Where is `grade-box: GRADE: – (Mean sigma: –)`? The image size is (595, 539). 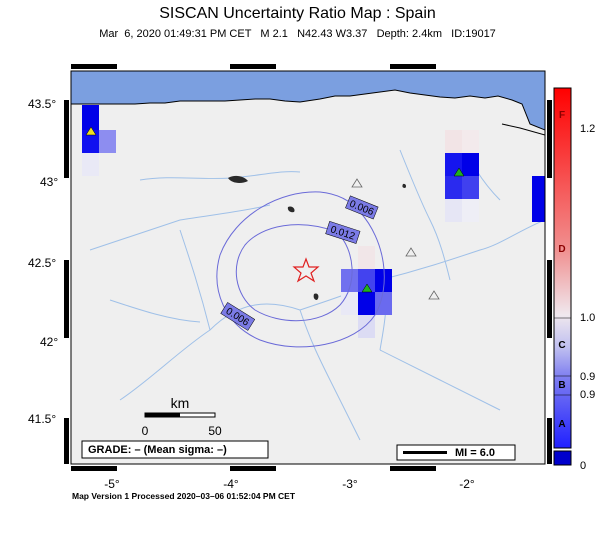
grade-box: GRADE: – (Mean sigma: –) is located at coordinates (175, 449).